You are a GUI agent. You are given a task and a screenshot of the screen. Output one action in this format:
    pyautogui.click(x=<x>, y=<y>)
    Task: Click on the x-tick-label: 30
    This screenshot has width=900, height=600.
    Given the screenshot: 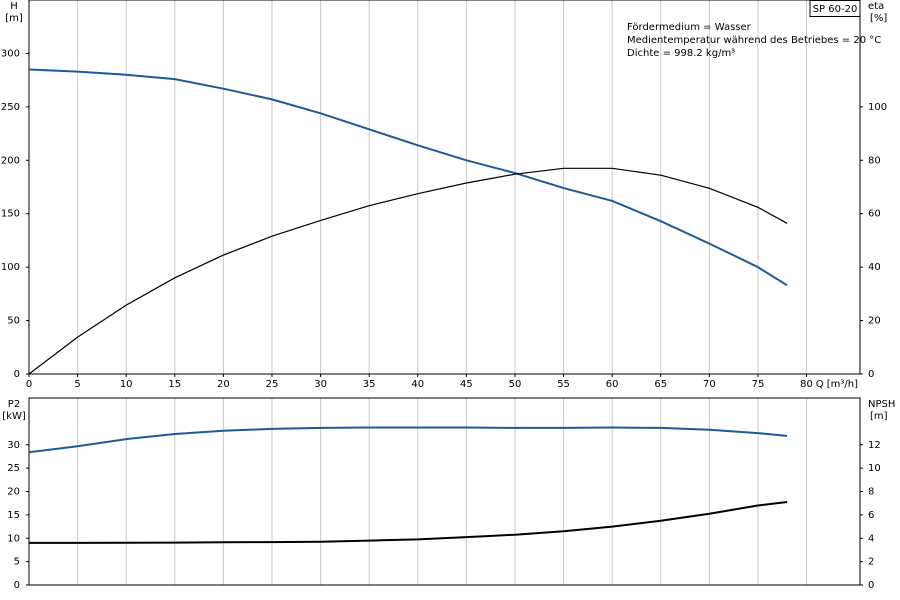 What is the action you would take?
    pyautogui.click(x=320, y=384)
    